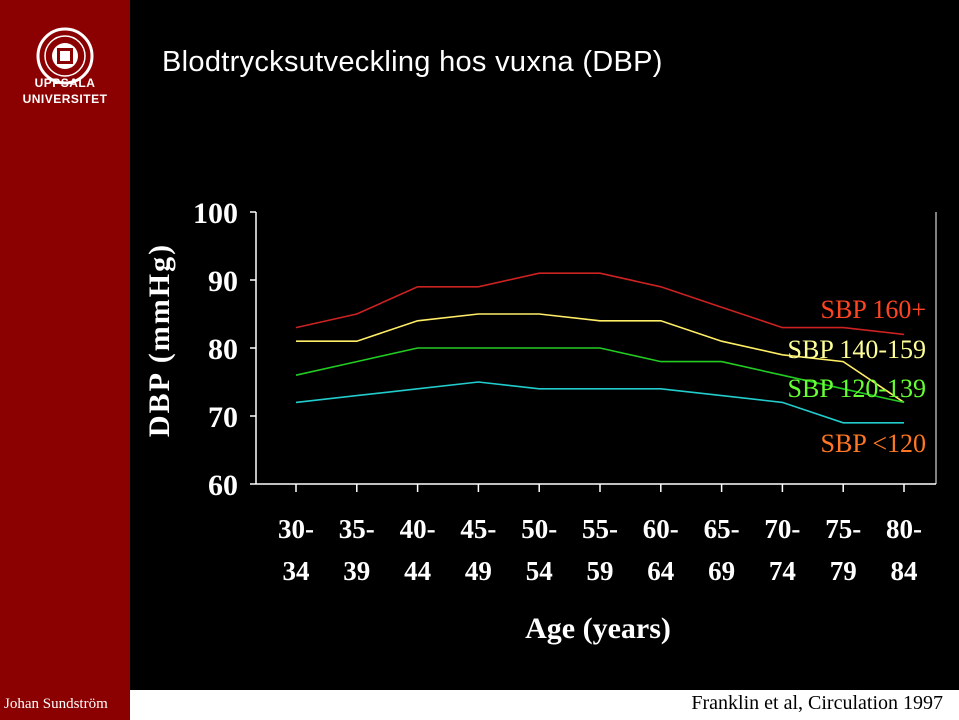  Describe the element at coordinates (600, 571) in the screenshot. I see `x-tick-label: 59` at that location.